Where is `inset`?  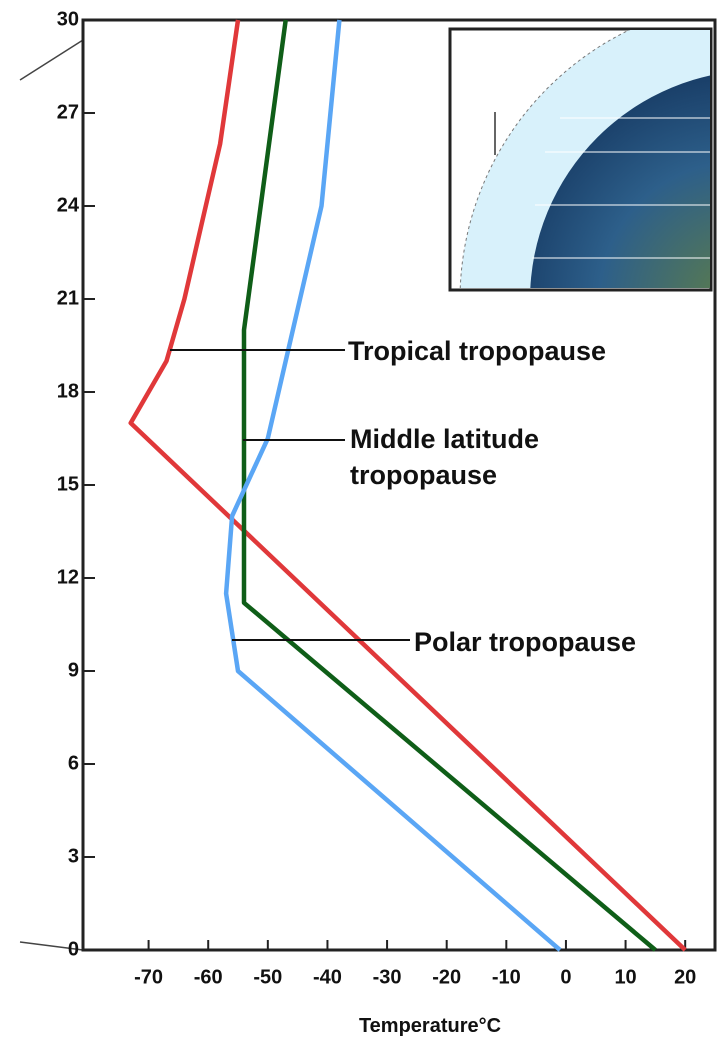 inset is located at coordinates (580, 159).